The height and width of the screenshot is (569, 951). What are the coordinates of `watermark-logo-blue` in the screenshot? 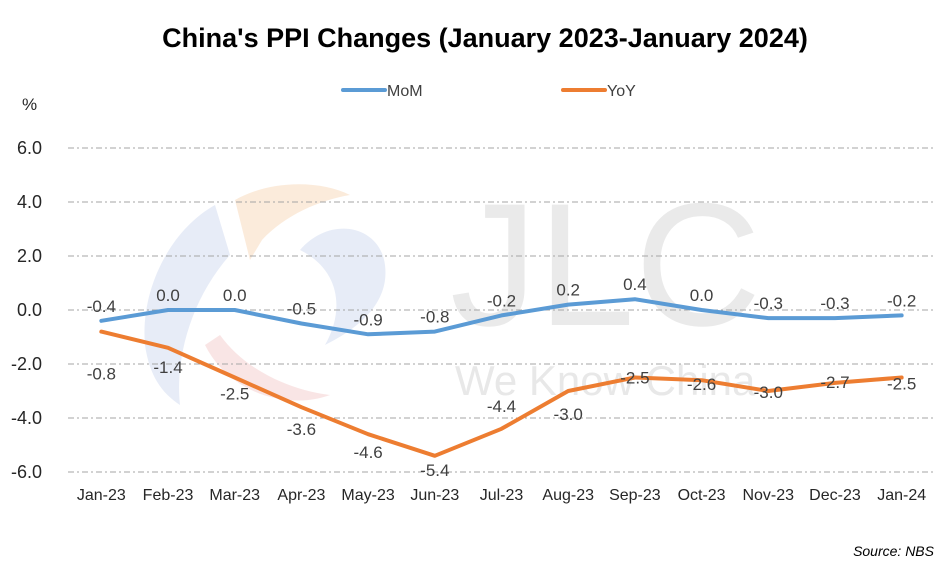 It's located at (187, 305).